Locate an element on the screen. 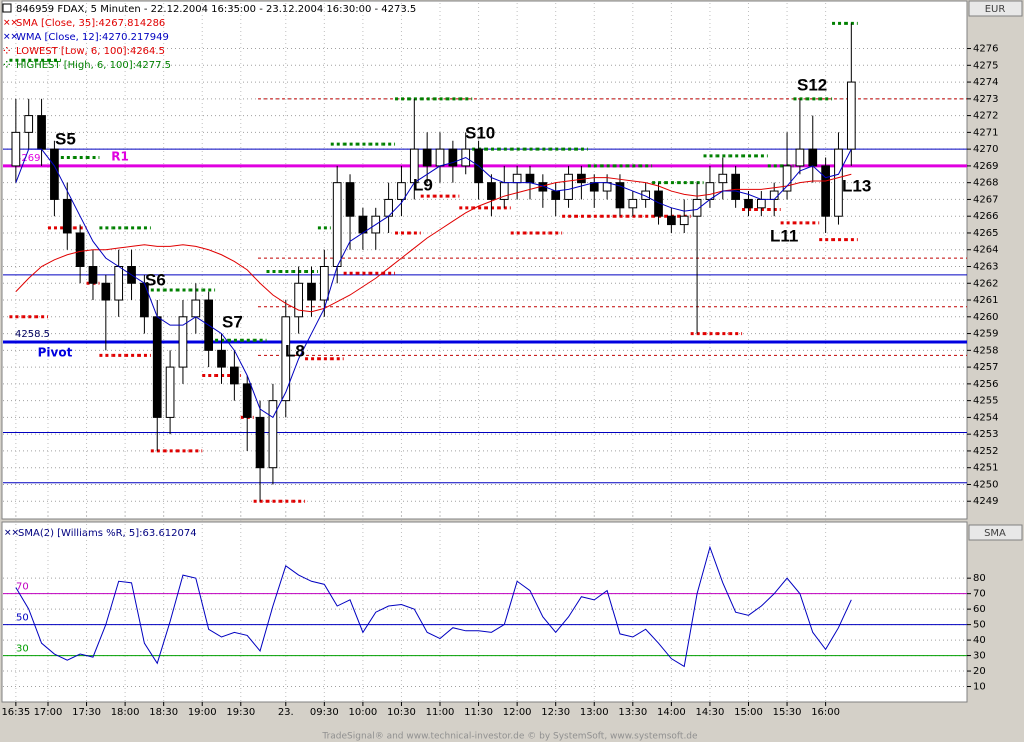 Image resolution: width=1024 pixels, height=742 pixels. annotation: L11 is located at coordinates (784, 235).